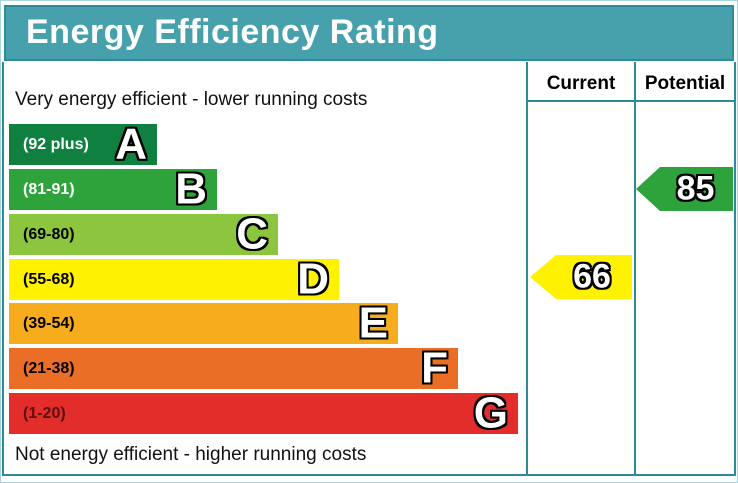 This screenshot has width=738, height=483. I want to click on band-grade-letter: B, so click(191, 189).